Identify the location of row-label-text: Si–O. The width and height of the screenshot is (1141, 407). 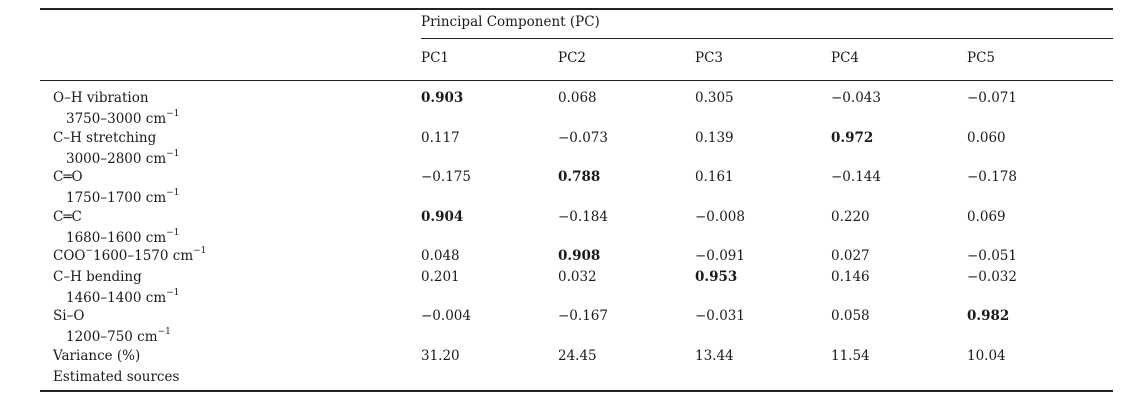
(69, 316).